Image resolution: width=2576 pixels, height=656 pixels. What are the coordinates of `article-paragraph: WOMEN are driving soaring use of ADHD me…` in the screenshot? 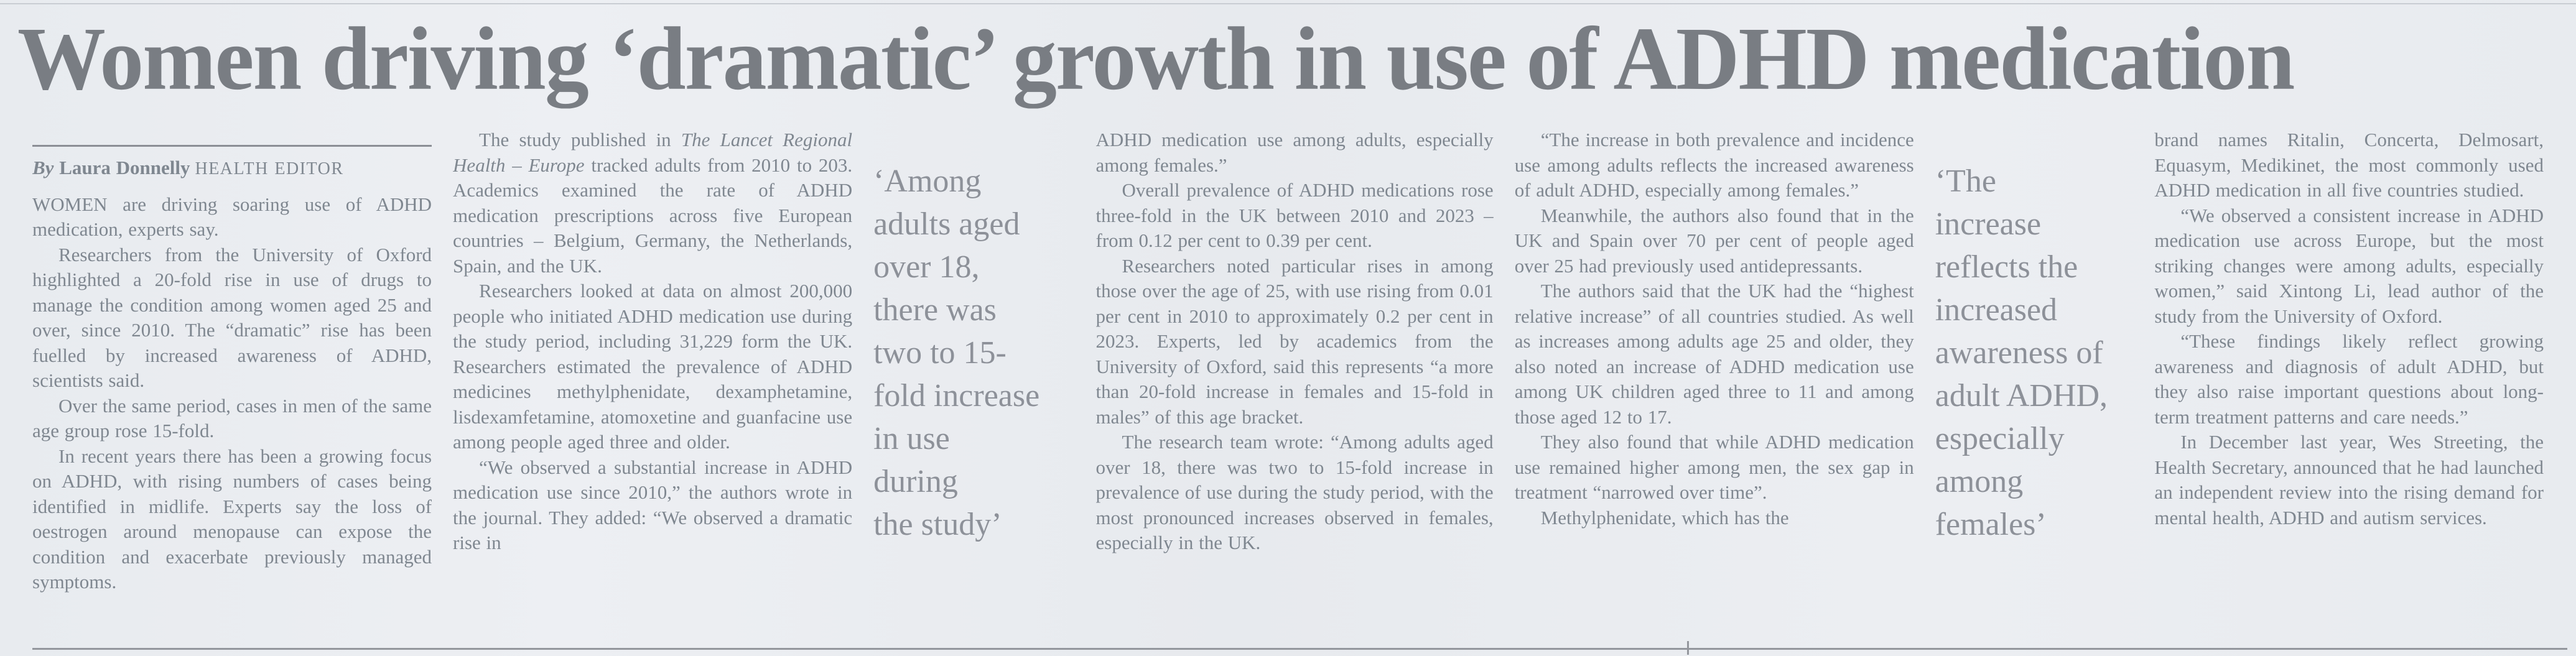 It's located at (232, 217).